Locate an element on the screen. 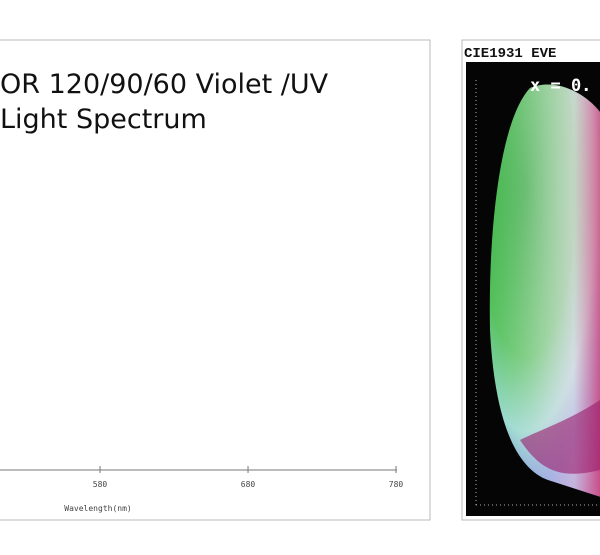  chart-title: OR 120/90/60 Violet /UV is located at coordinates (164, 84).